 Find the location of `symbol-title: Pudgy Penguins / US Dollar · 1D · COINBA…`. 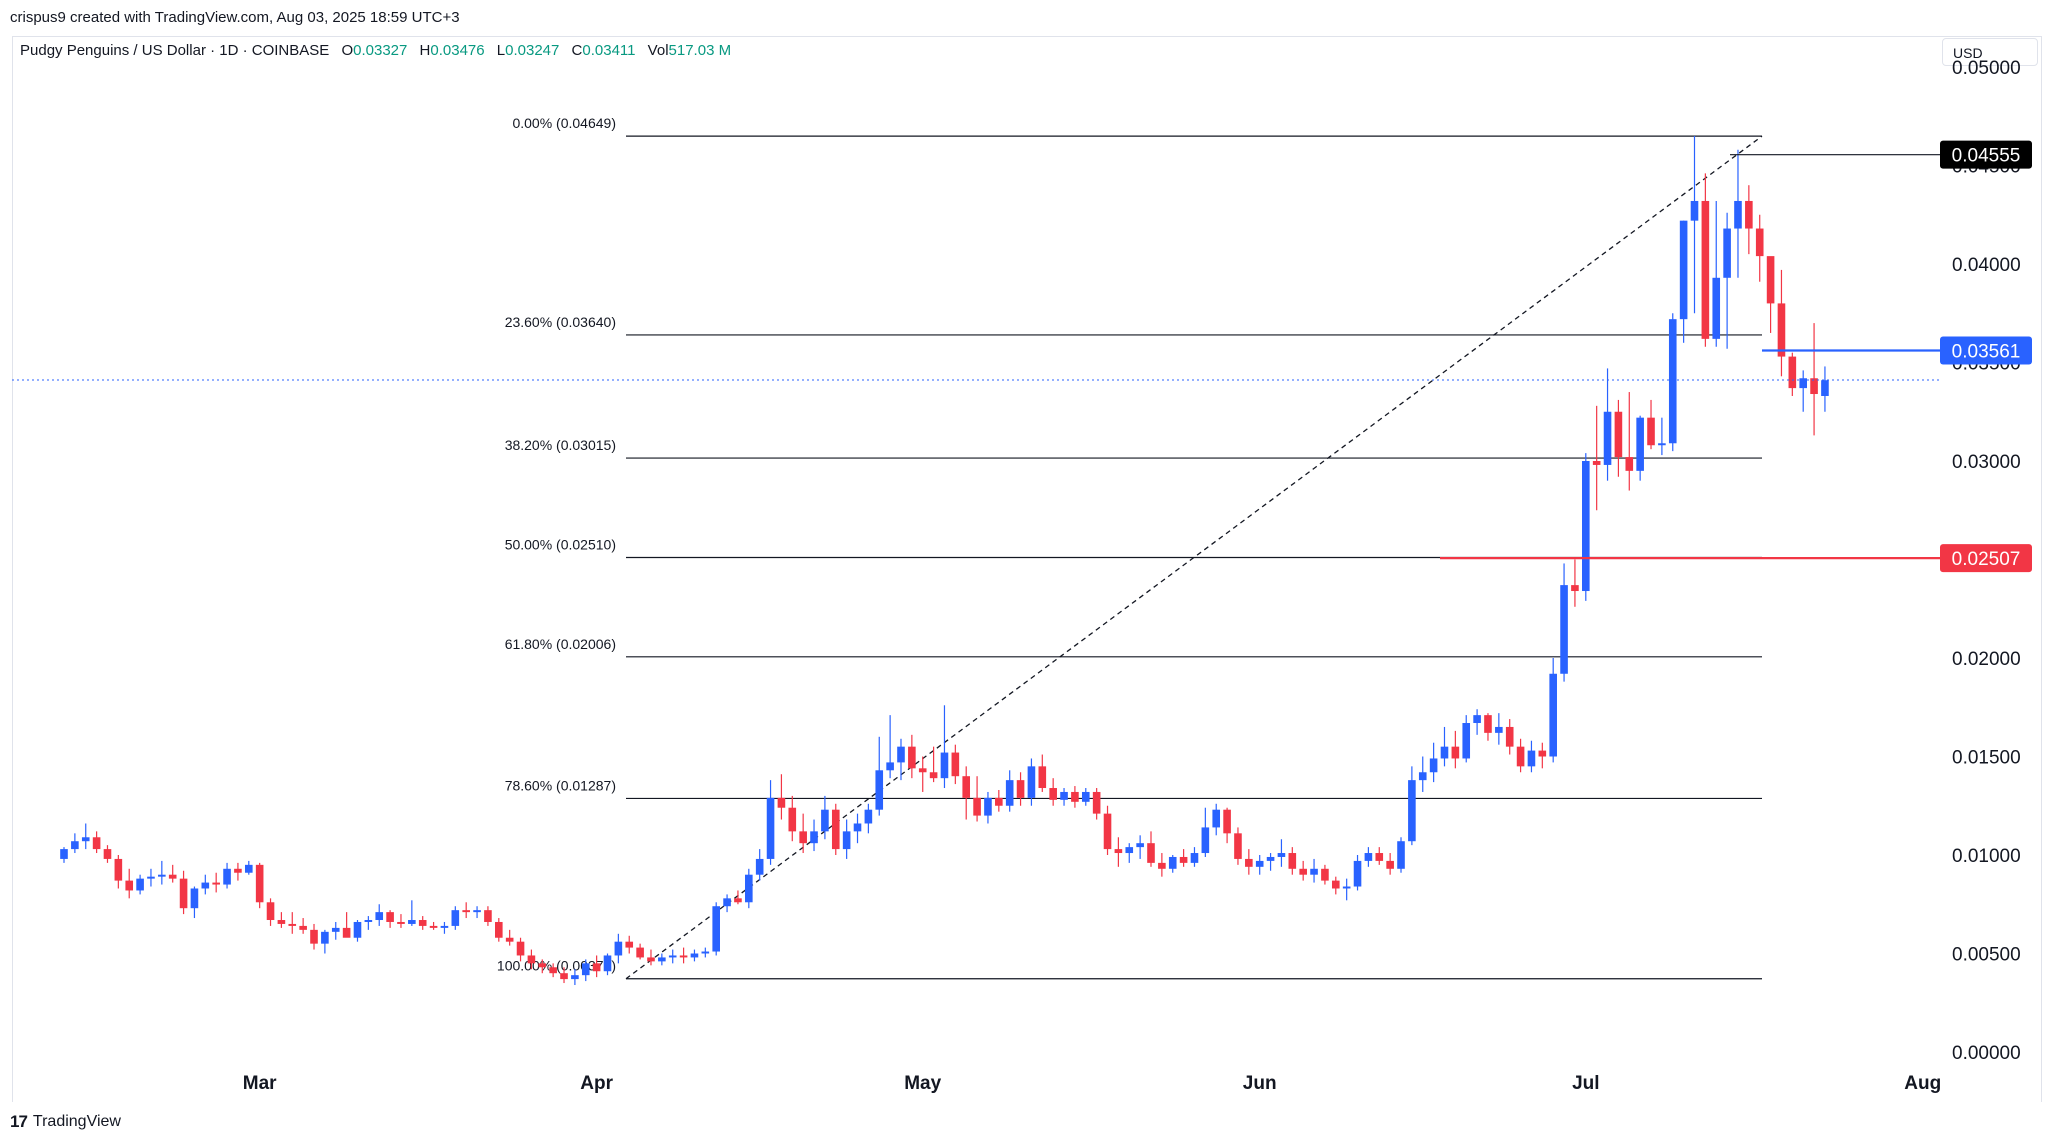

symbol-title: Pudgy Penguins / US Dollar · 1D · COINBA… is located at coordinates (175, 50).